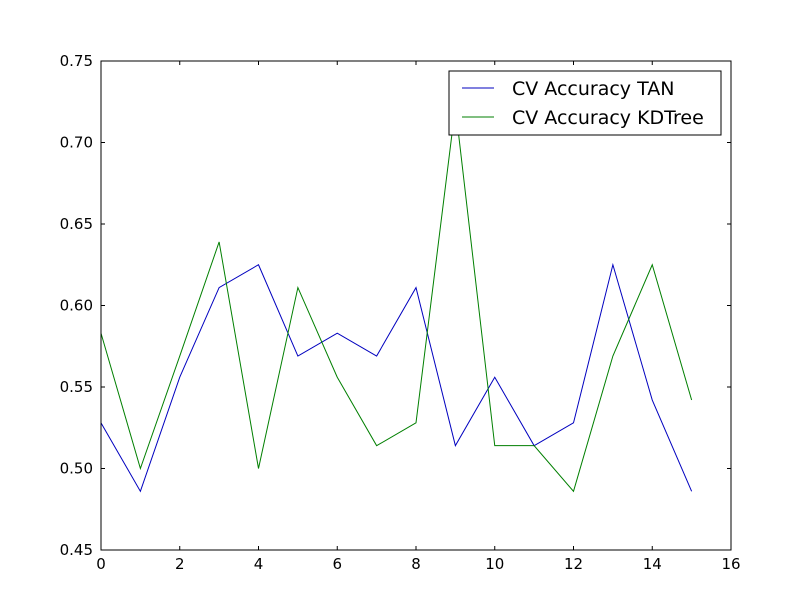 This screenshot has height=616, width=812. What do you see at coordinates (76, 469) in the screenshot?
I see `y-tick-label: 0.50` at bounding box center [76, 469].